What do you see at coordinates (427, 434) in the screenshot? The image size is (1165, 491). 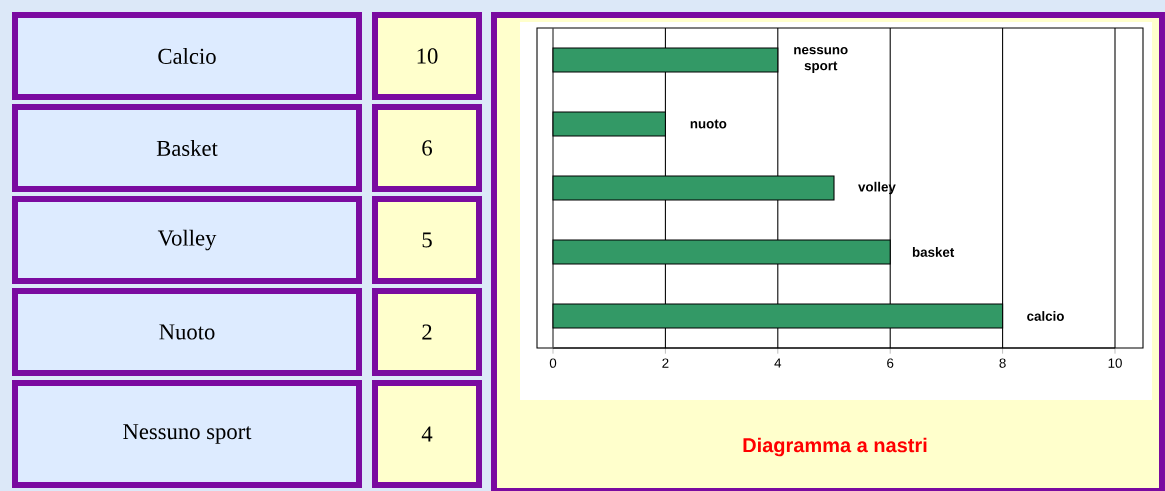 I see `data-label: 4` at bounding box center [427, 434].